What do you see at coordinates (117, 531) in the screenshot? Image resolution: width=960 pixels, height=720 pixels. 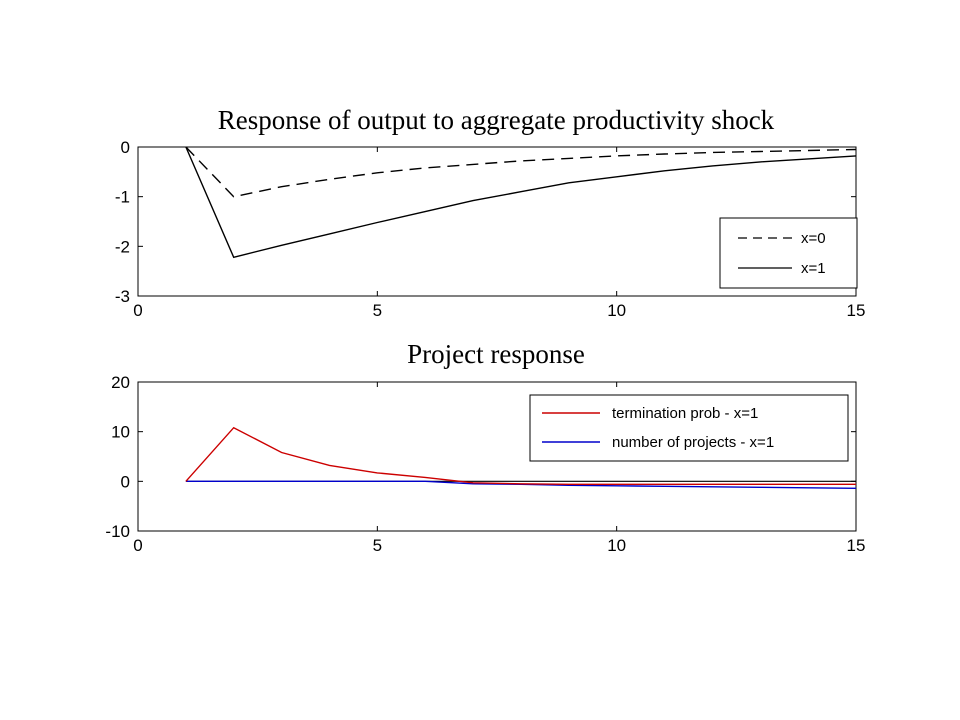 I see `y-tick-label: -10` at bounding box center [117, 531].